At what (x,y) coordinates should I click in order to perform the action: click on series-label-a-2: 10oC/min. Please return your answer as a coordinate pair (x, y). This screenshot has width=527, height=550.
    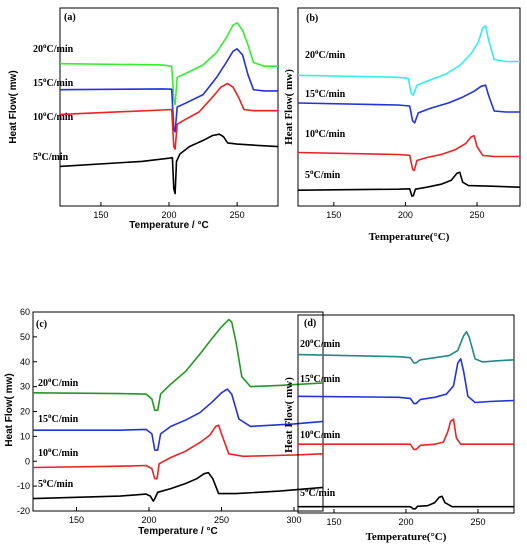
    Looking at the image, I should click on (53, 116).